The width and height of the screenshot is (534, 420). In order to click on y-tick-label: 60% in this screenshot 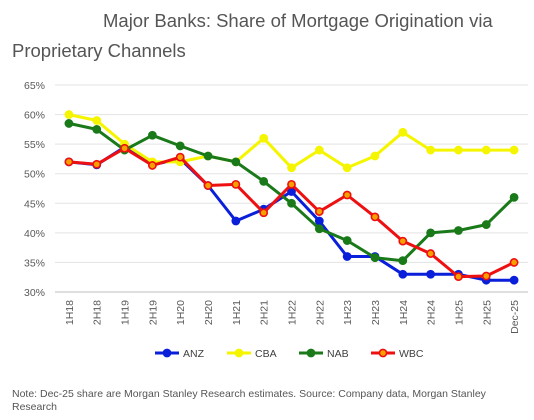, I will do `click(34, 116)`.